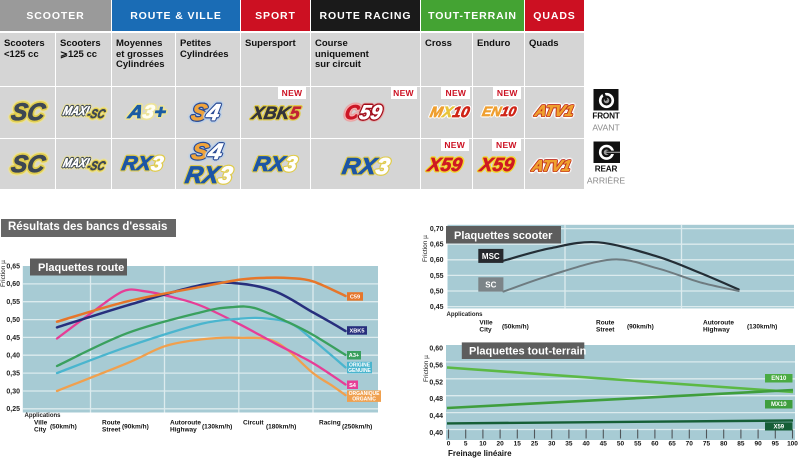  Describe the element at coordinates (330, 423) in the screenshot. I see `svg-text: Racing` at that location.